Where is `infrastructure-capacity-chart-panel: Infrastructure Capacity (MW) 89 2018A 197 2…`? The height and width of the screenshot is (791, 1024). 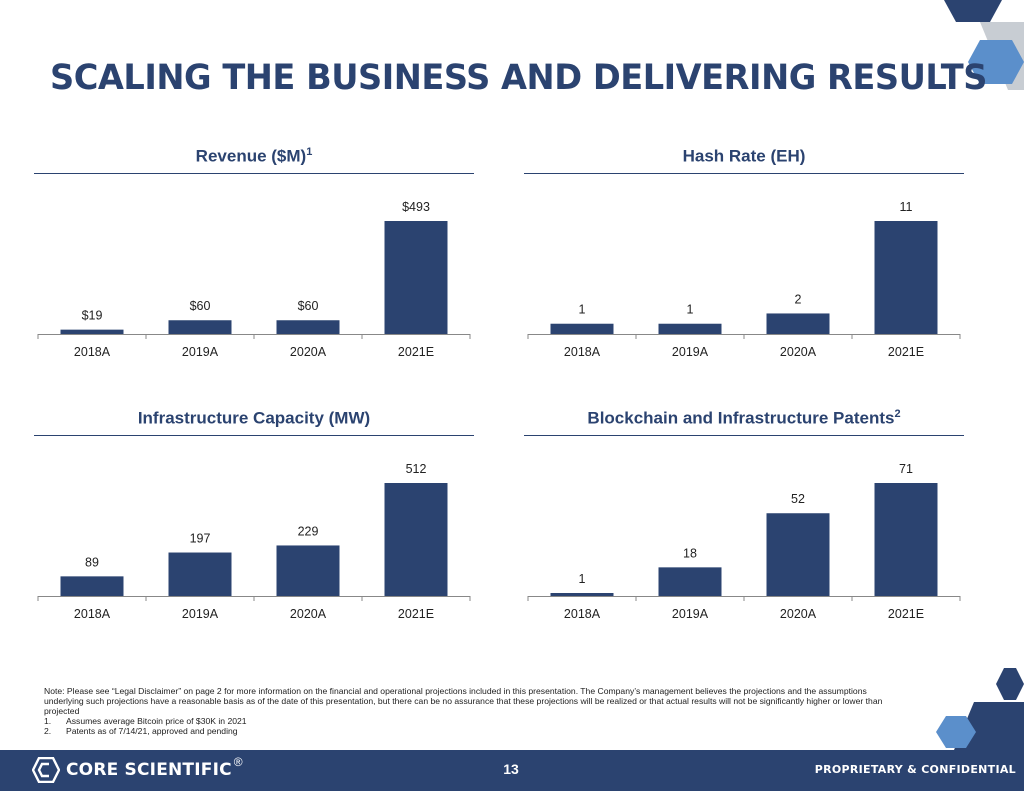 infrastructure-capacity-chart-panel: Infrastructure Capacity (MW) 89 2018A 197 2… is located at coordinates (254, 515).